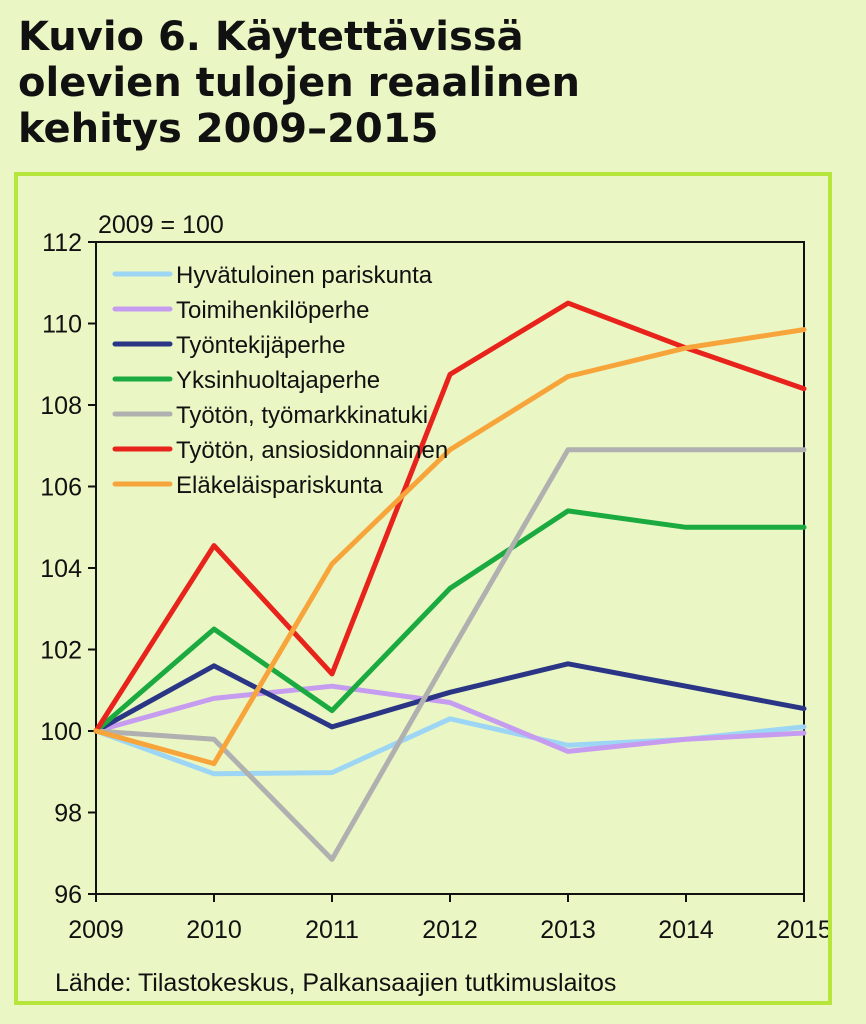 The height and width of the screenshot is (1024, 866). What do you see at coordinates (278, 380) in the screenshot?
I see `legend-label: Yksinhuoltajaperhe` at bounding box center [278, 380].